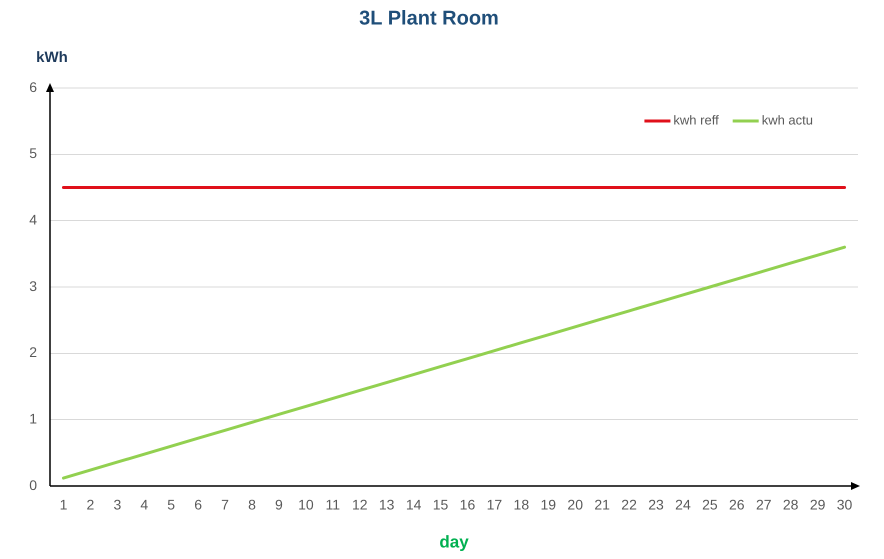  Describe the element at coordinates (198, 504) in the screenshot. I see `x-tick-label: 6` at that location.